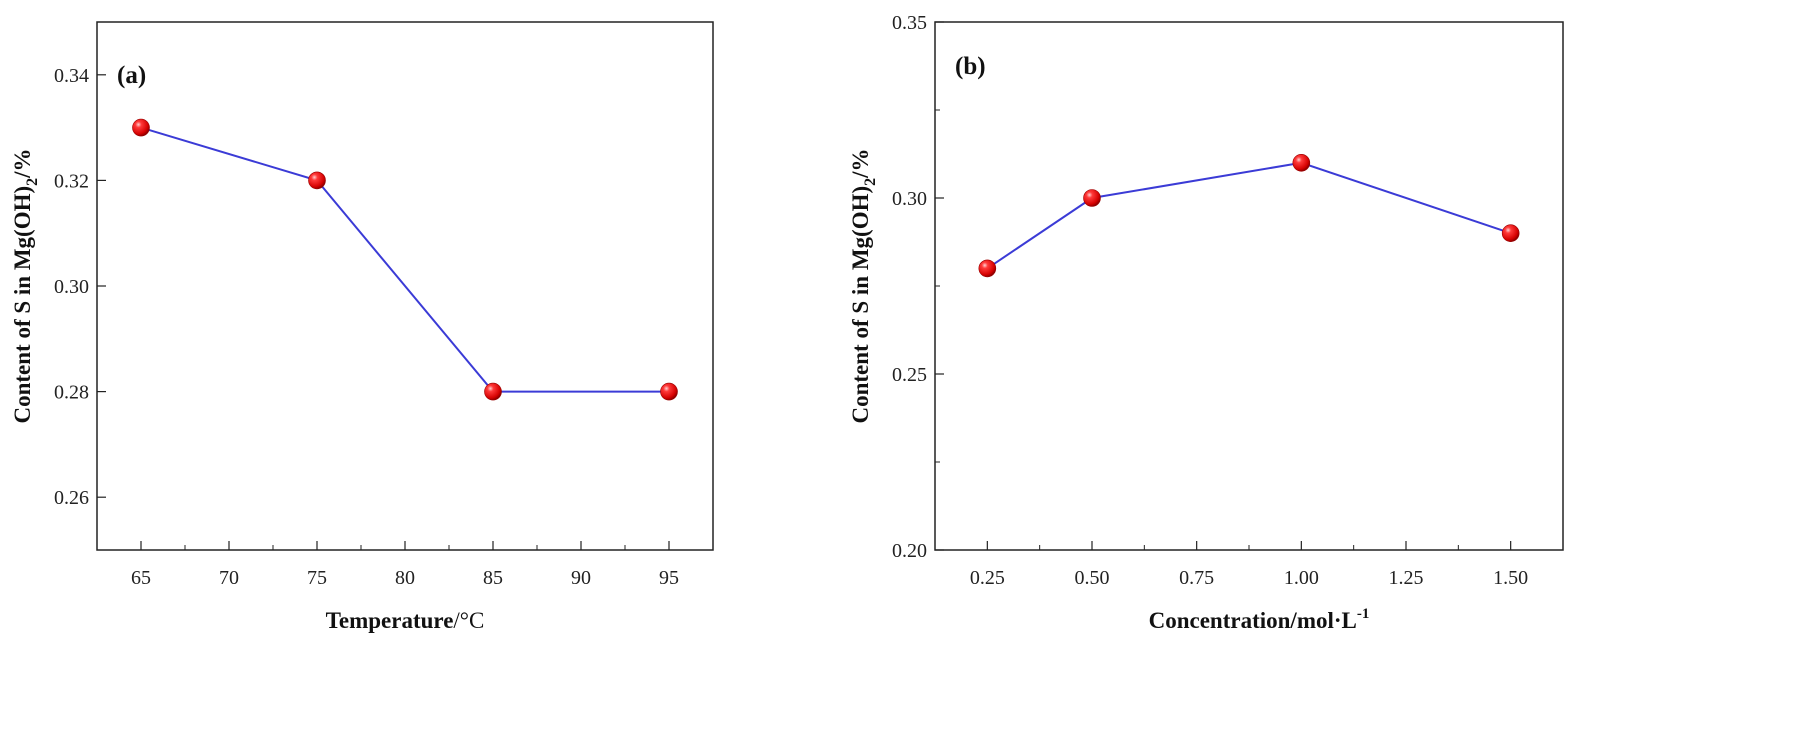 The width and height of the screenshot is (1820, 748). I want to click on x-tick-label: 80, so click(405, 578).